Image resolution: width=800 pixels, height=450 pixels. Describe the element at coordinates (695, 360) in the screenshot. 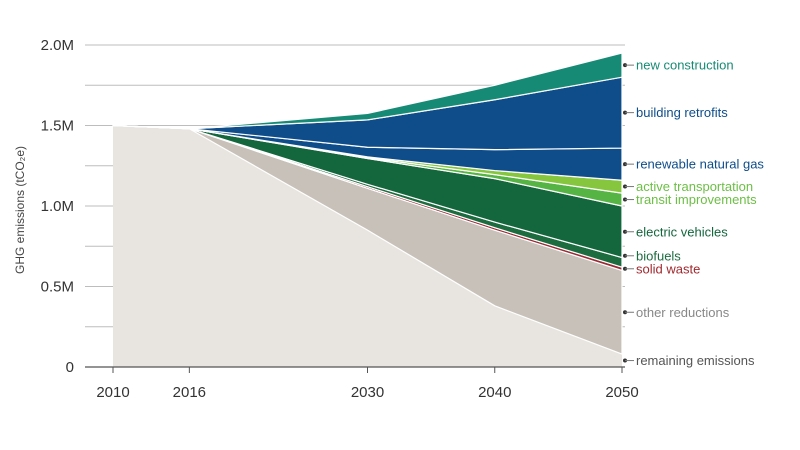

I see `series-label: remaining emissions` at that location.